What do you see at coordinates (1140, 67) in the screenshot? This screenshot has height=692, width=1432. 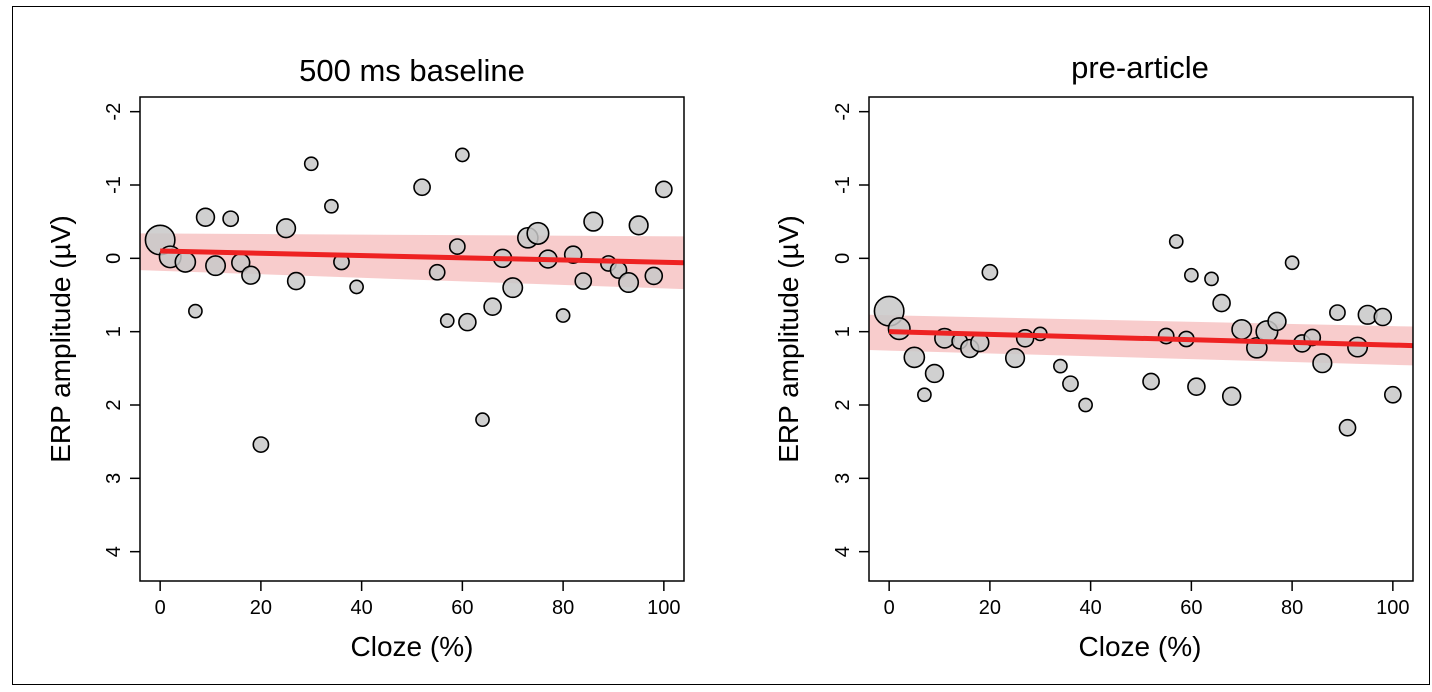 I see `chart-title: pre-article` at bounding box center [1140, 67].